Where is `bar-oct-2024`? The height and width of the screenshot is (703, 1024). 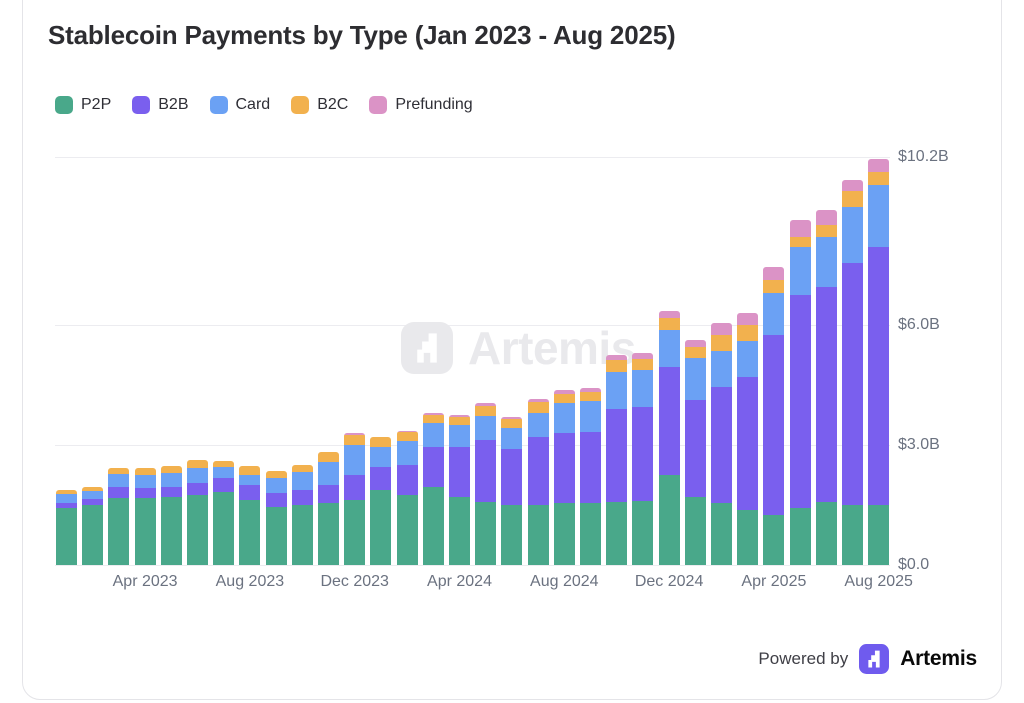 bar-oct-2024 is located at coordinates (617, 460).